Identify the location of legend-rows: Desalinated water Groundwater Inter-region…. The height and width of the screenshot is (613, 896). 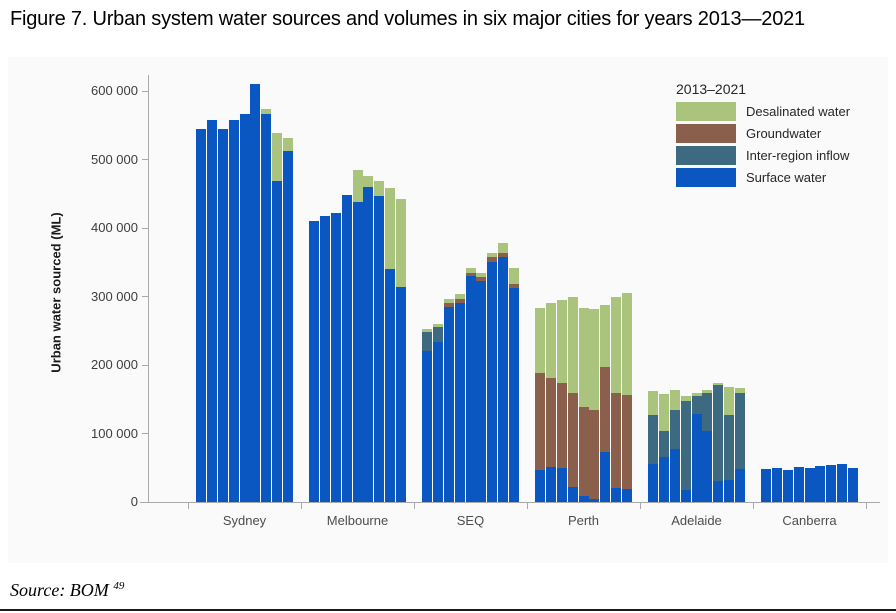
(775, 145).